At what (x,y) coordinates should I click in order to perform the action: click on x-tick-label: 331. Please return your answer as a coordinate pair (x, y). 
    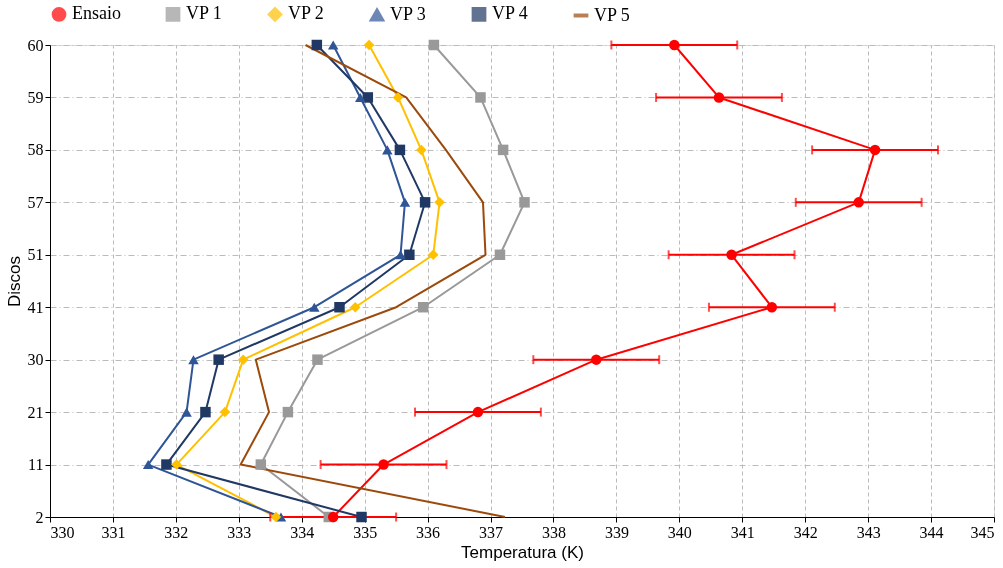
    Looking at the image, I should click on (113, 532).